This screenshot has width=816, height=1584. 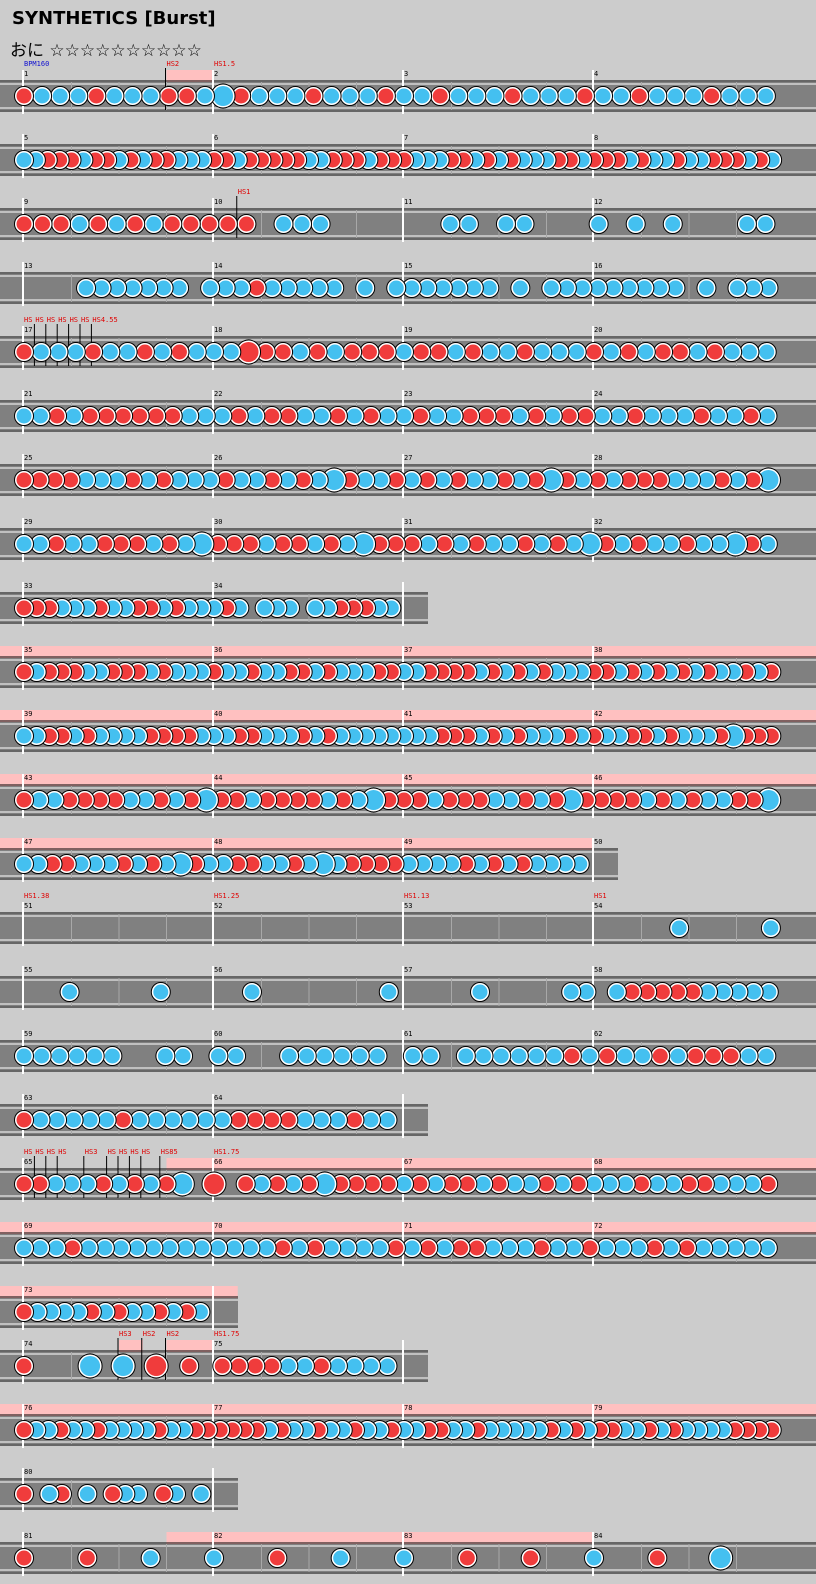 What do you see at coordinates (406, 74) in the screenshot?
I see `measure-number: 3` at bounding box center [406, 74].